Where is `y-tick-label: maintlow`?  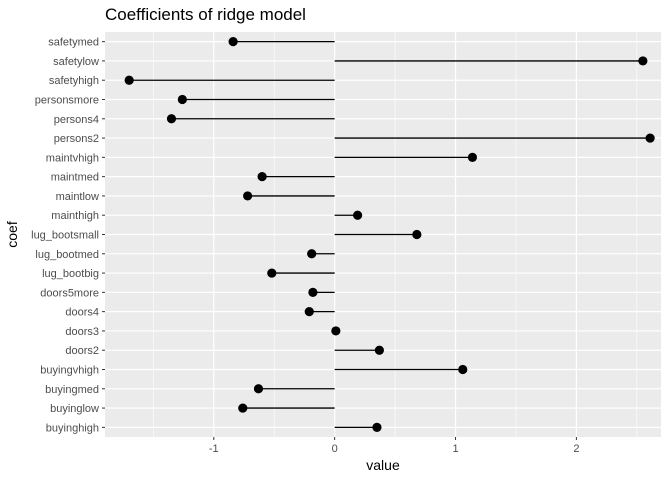 y-tick-label: maintlow is located at coordinates (77, 197).